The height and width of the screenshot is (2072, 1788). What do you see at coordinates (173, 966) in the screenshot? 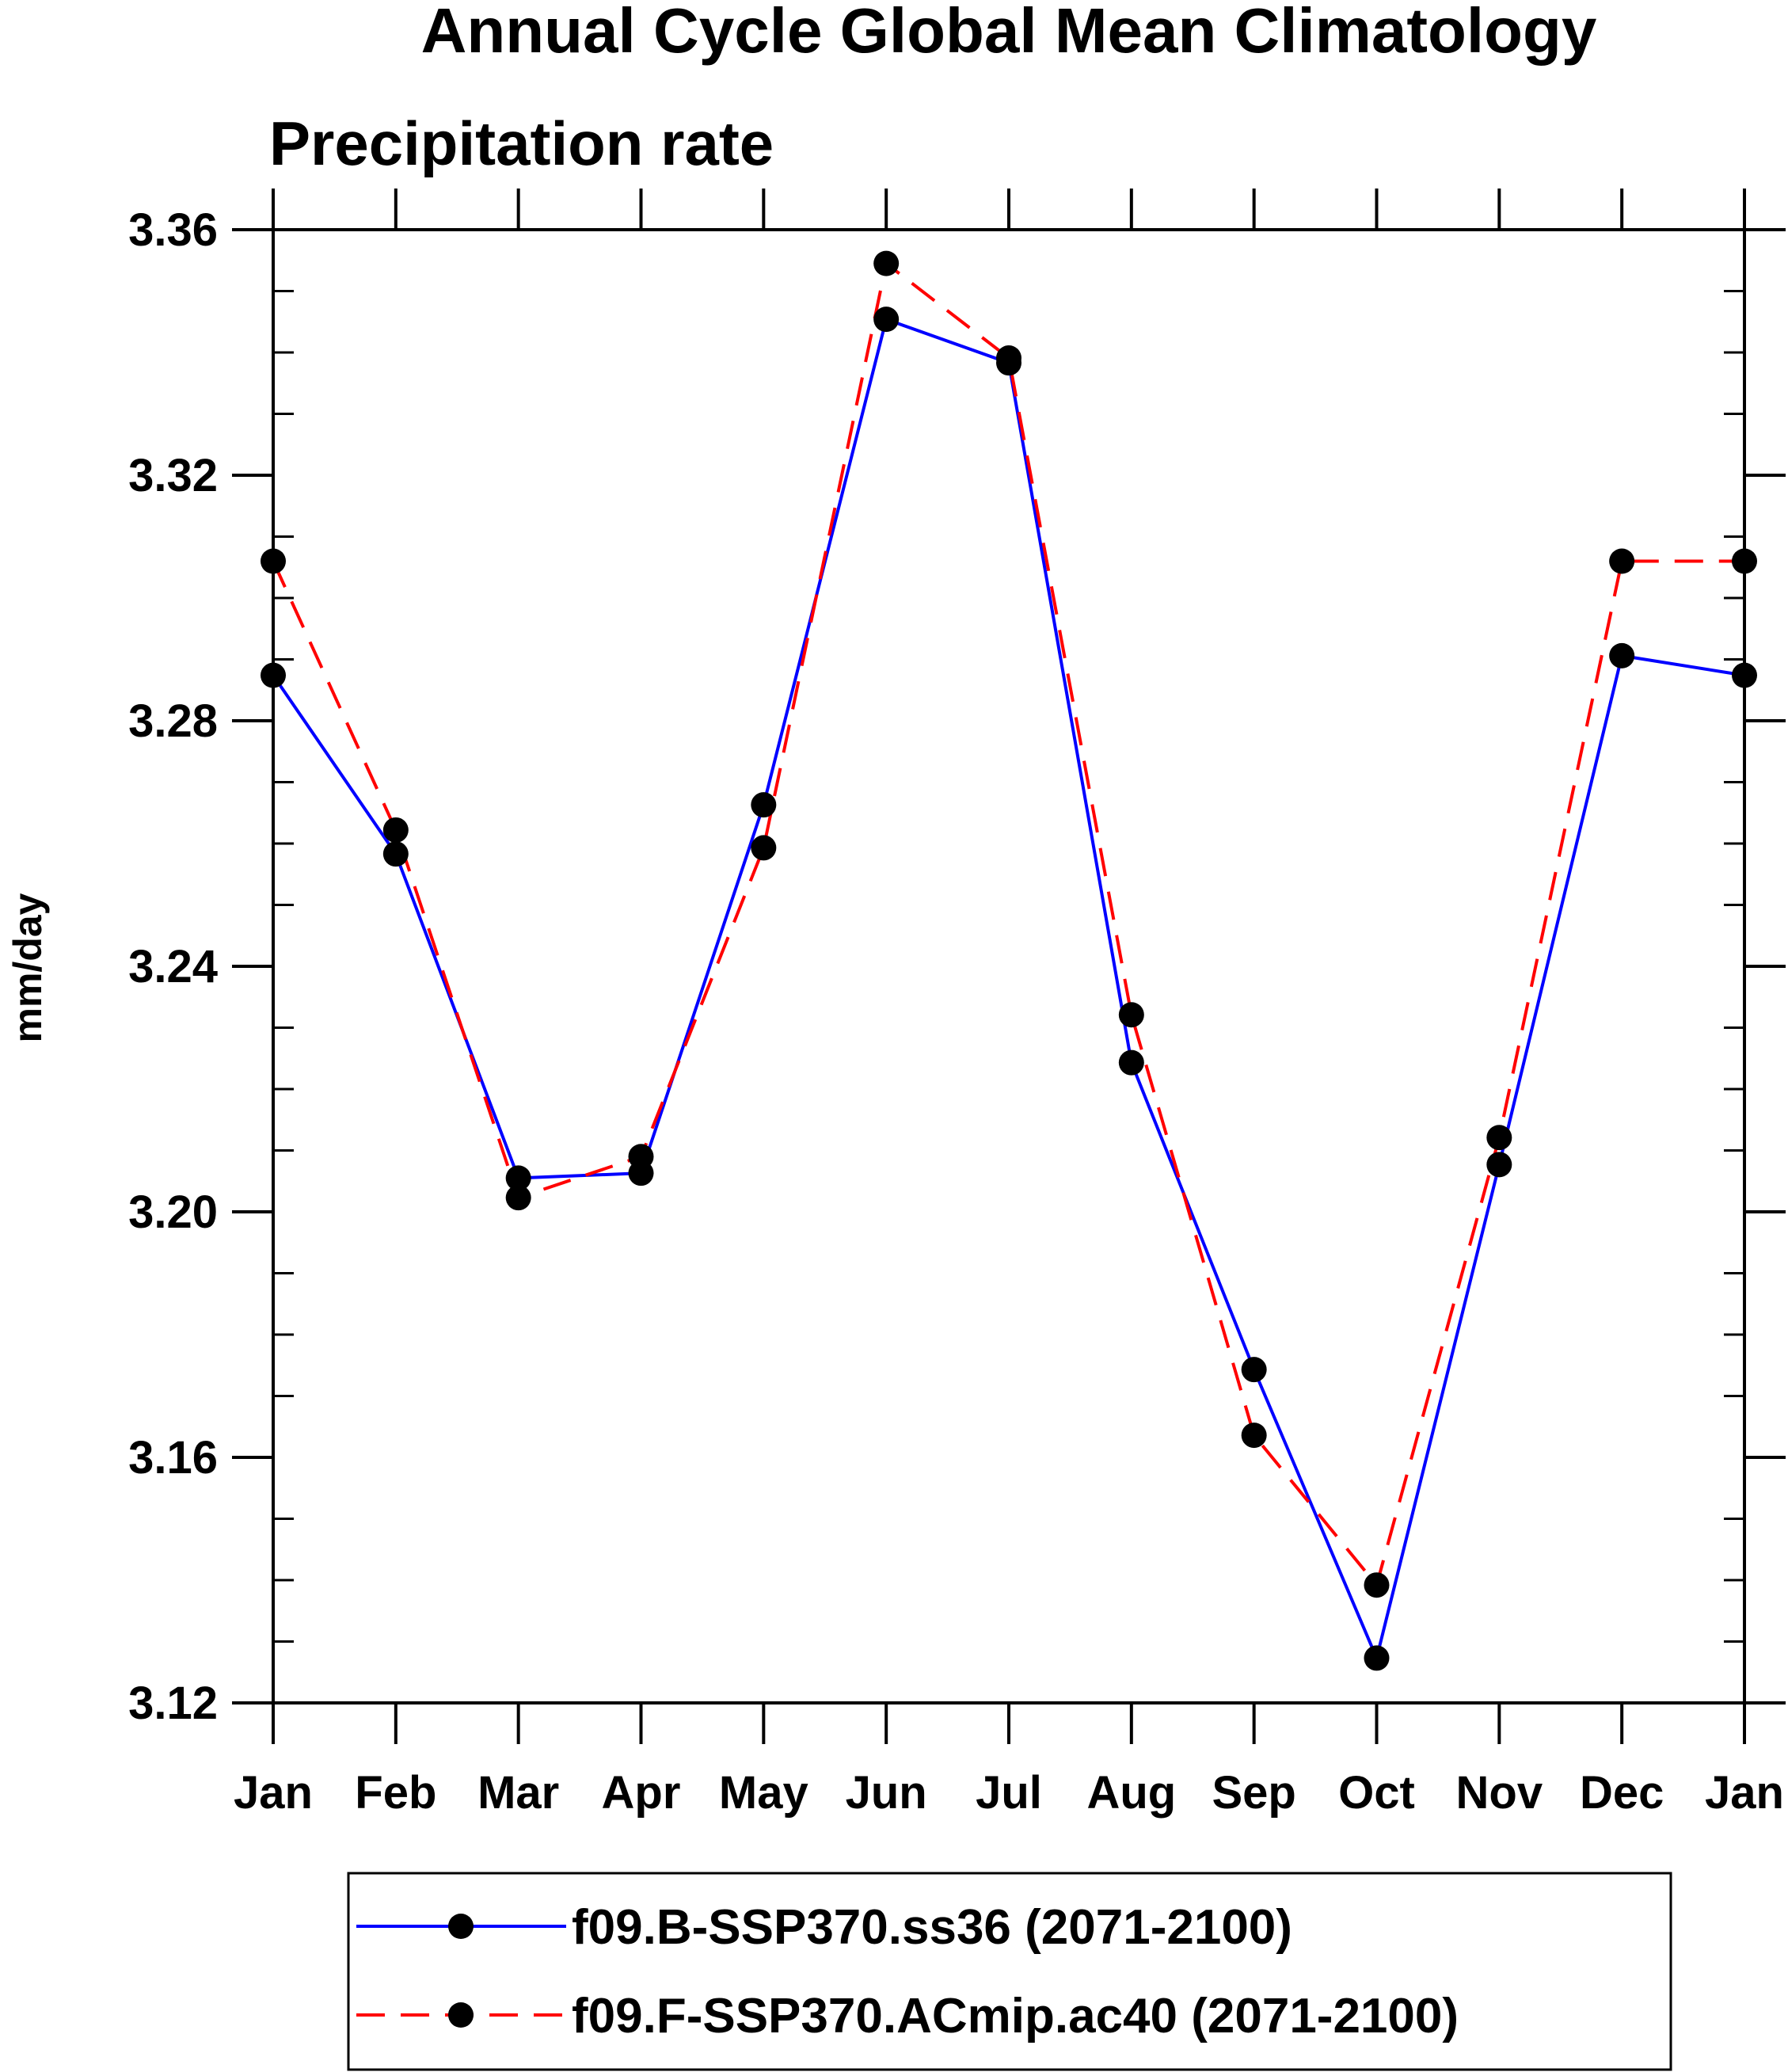
I see `y-tick-label: 3.24` at bounding box center [173, 966].